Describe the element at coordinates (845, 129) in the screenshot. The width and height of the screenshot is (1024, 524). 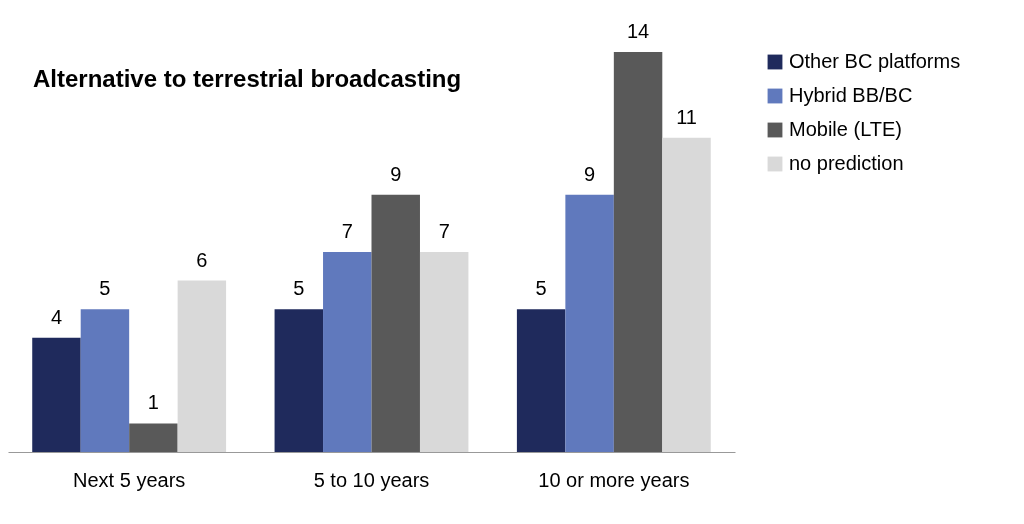
I see `legend-label: Mobile (LTE)` at that location.